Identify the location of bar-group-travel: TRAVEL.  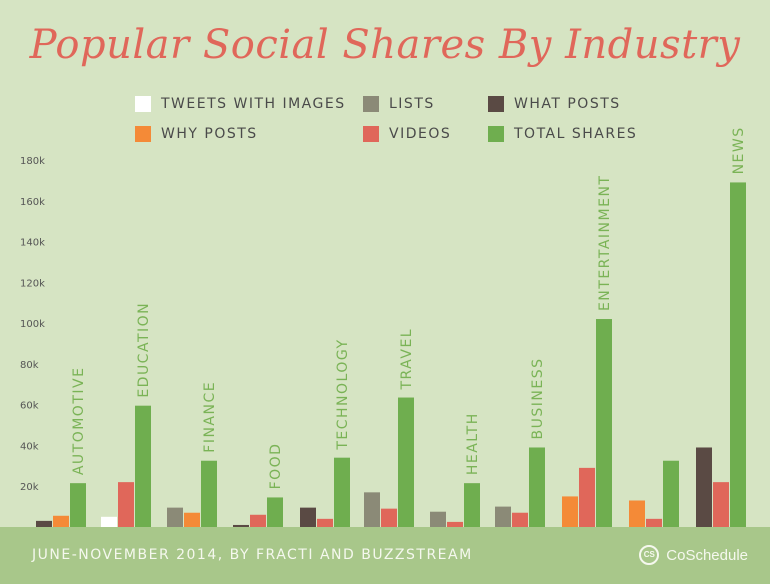
(389, 427).